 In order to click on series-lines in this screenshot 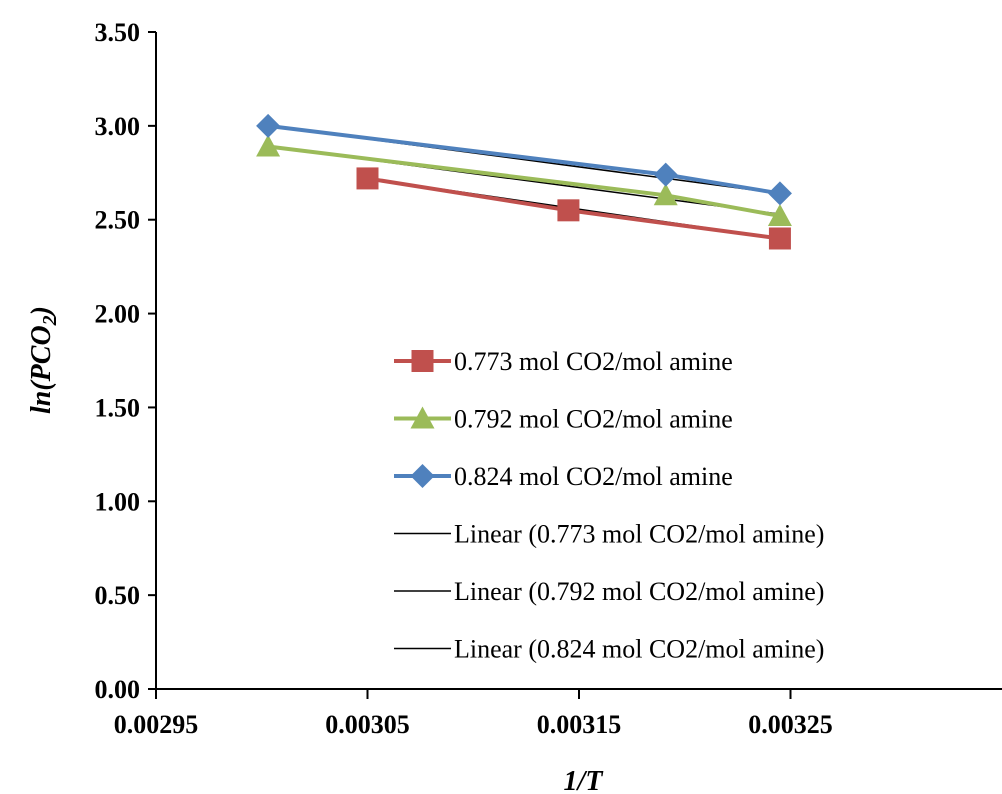, I will do `click(524, 182)`.